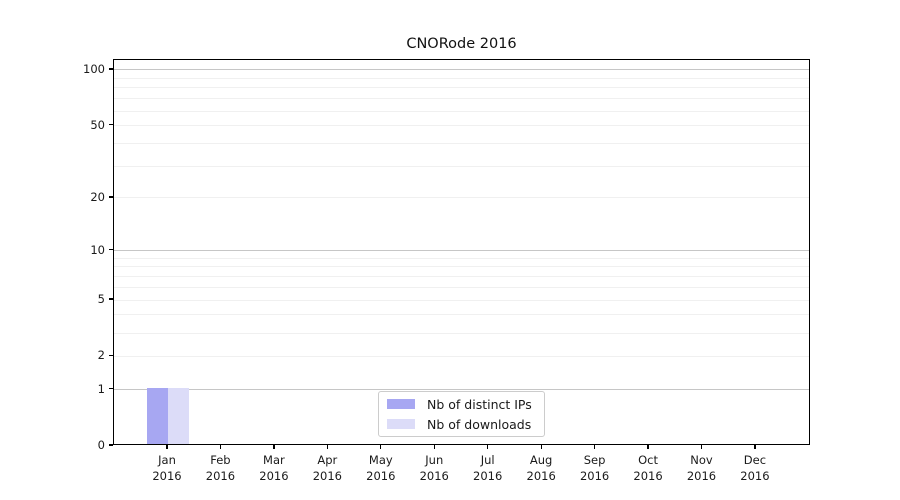 This screenshot has height=500, width=900. Describe the element at coordinates (97, 124) in the screenshot. I see `y-tick-label: 50` at that location.